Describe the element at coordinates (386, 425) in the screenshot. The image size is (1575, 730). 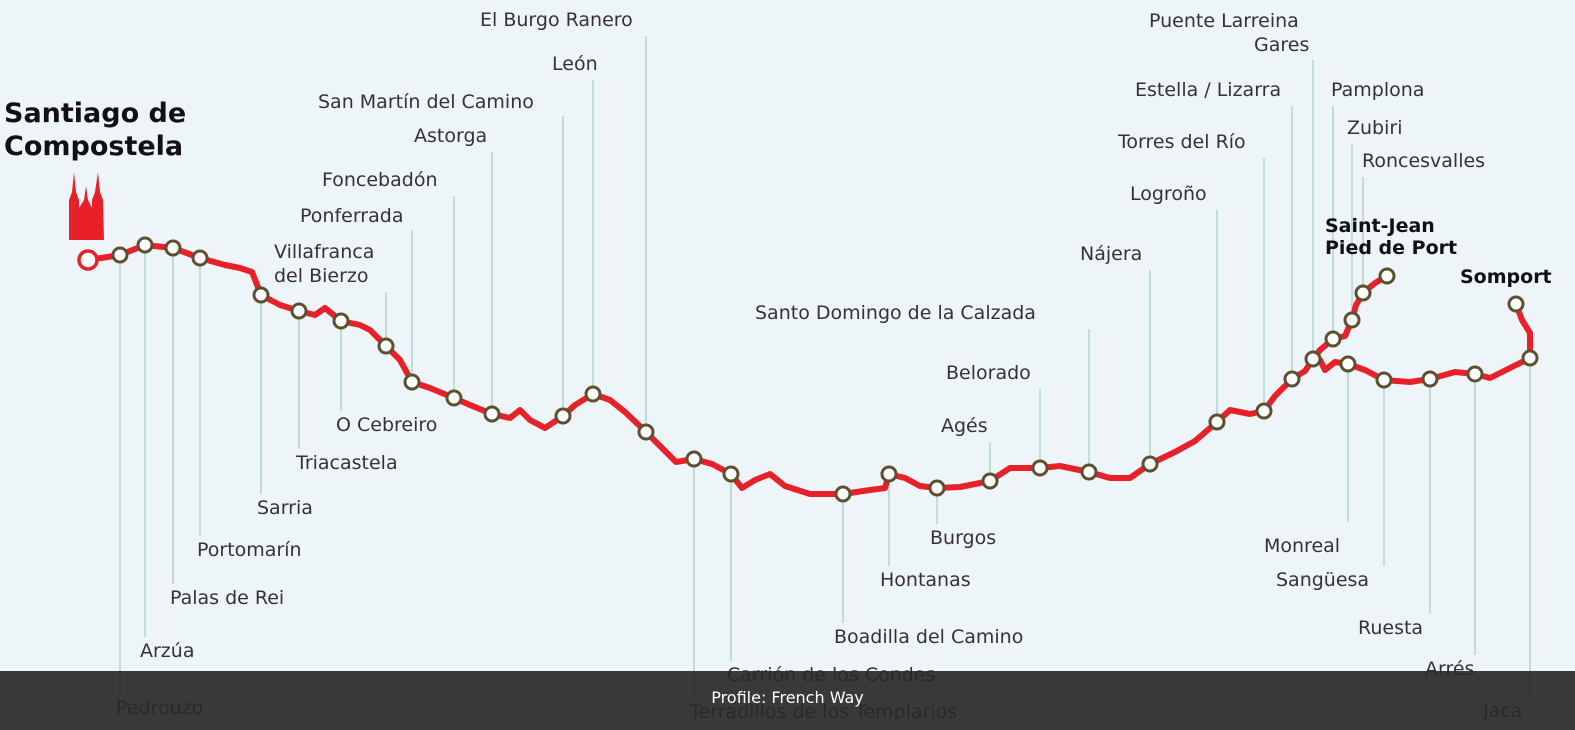
I see `stop-label: O Cebreiro` at that location.